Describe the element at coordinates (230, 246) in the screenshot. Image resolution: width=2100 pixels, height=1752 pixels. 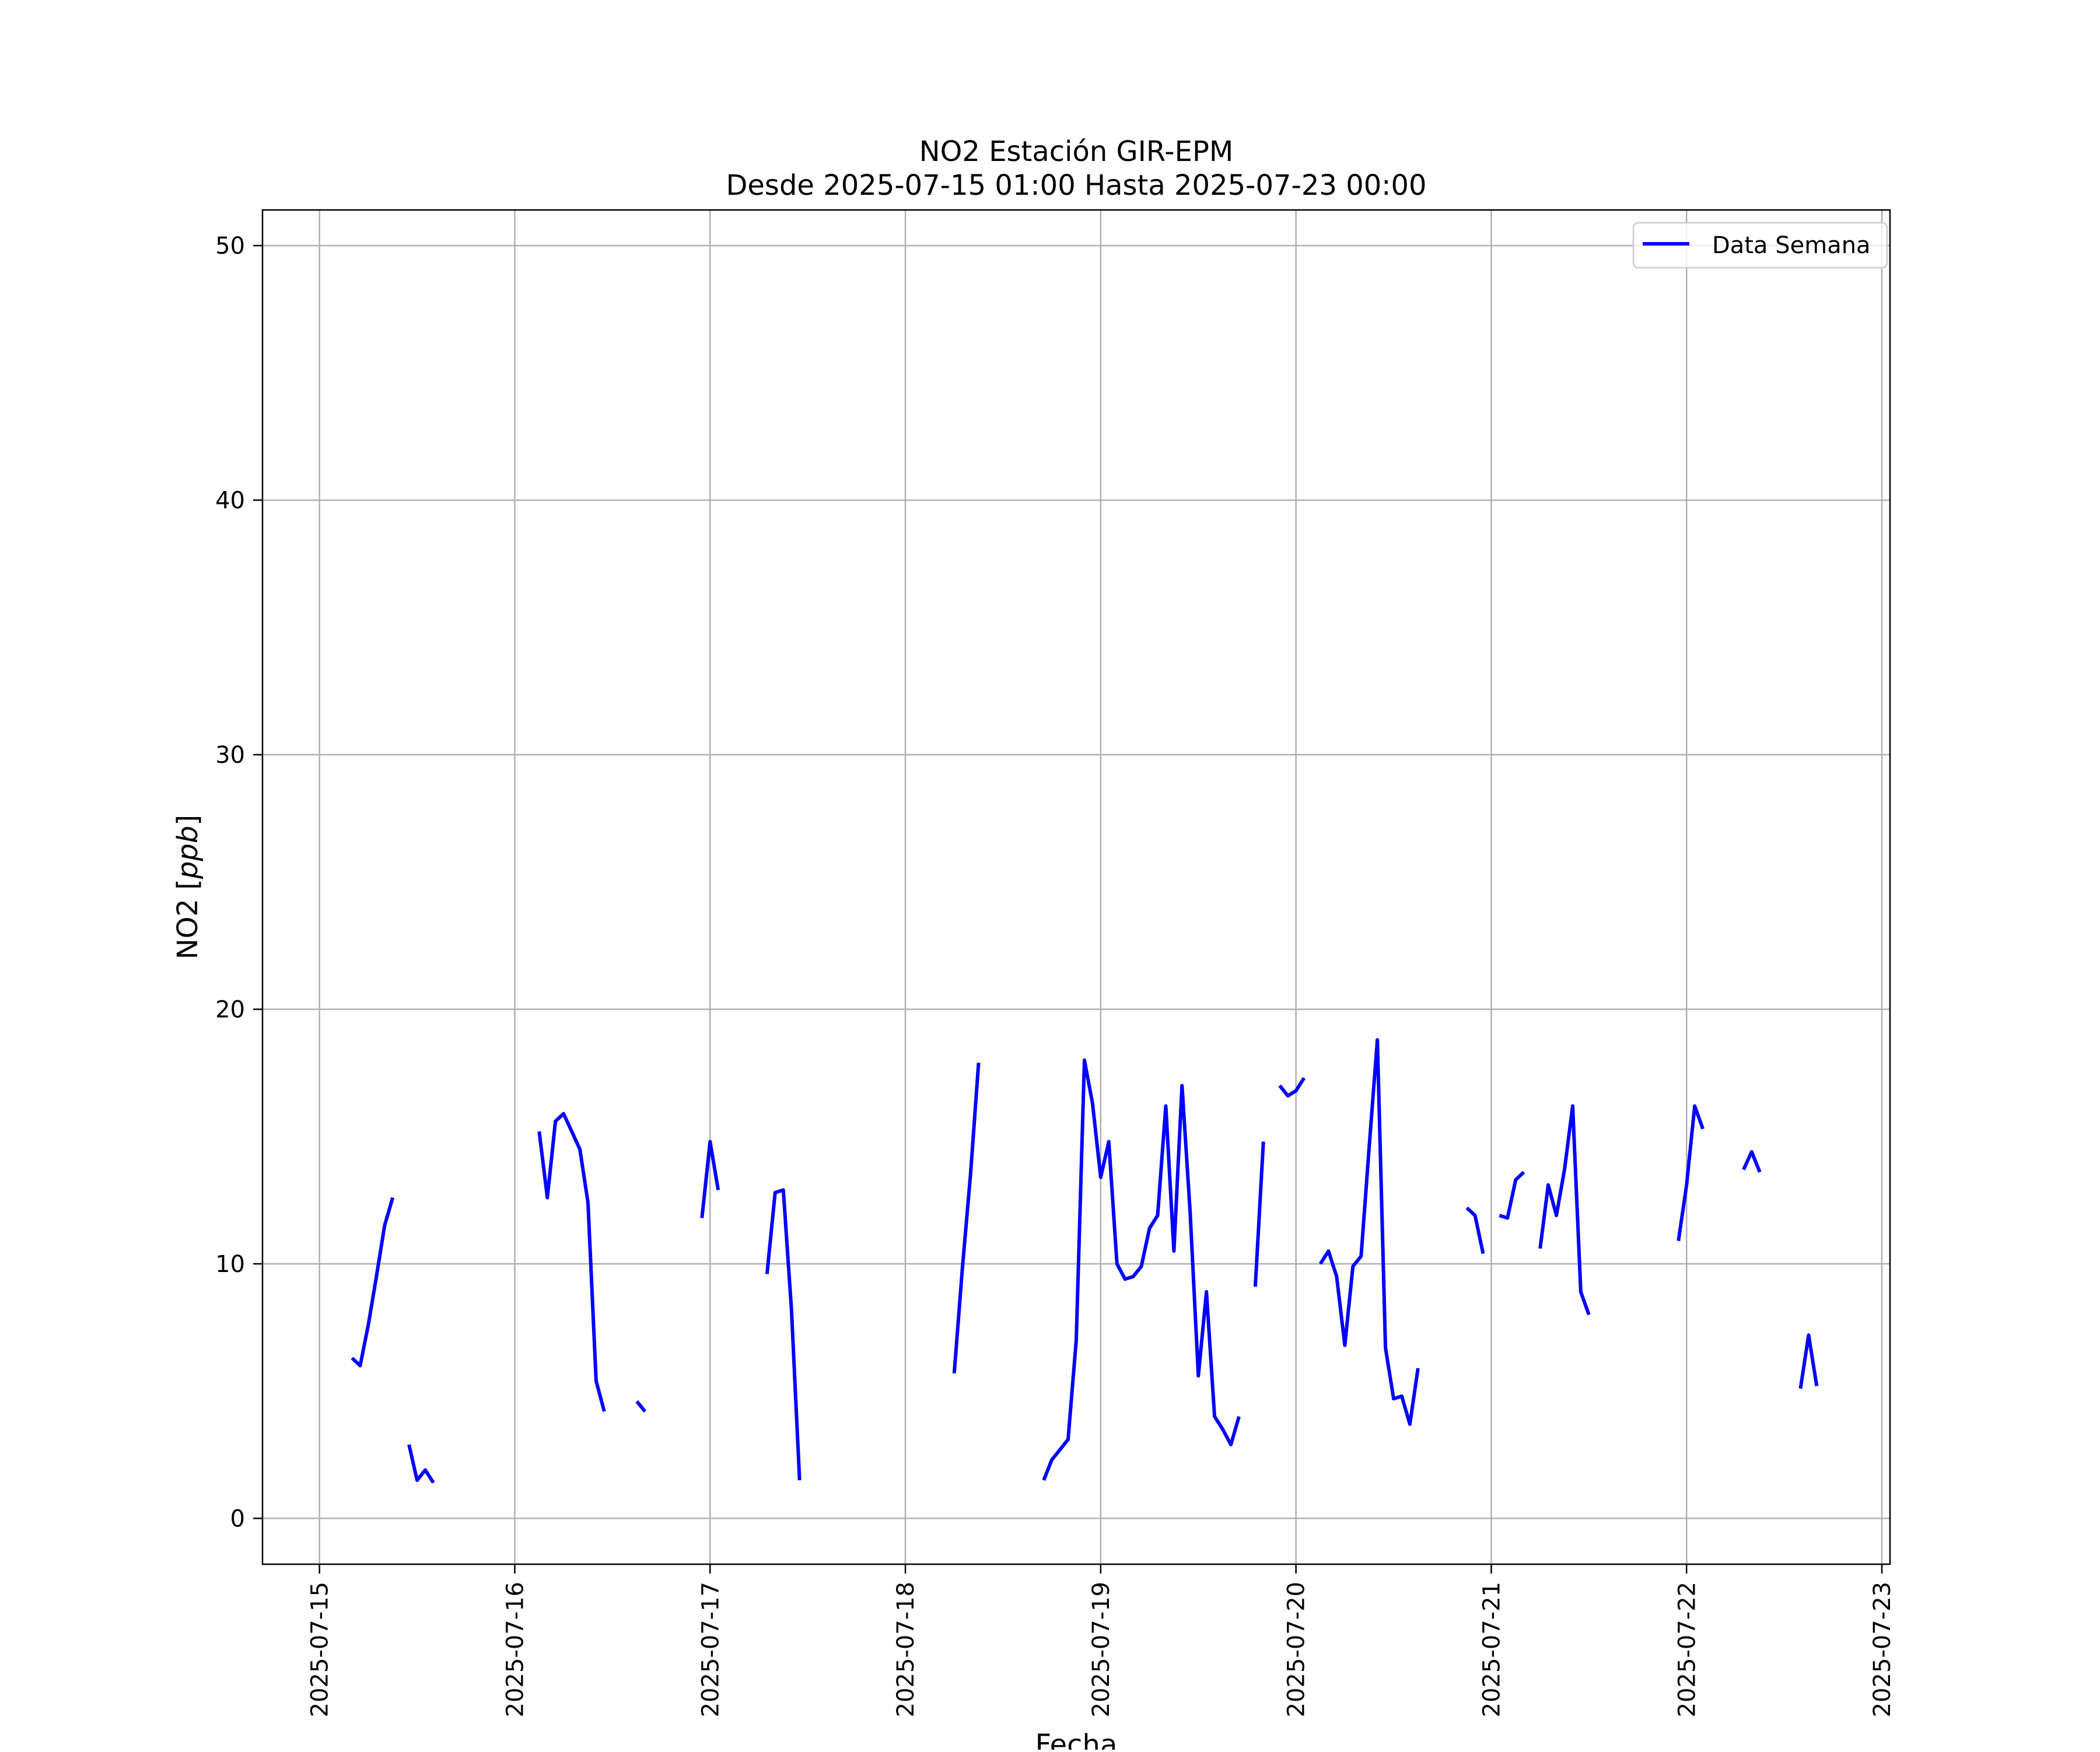
I see `y-tick-label-5: 50` at that location.